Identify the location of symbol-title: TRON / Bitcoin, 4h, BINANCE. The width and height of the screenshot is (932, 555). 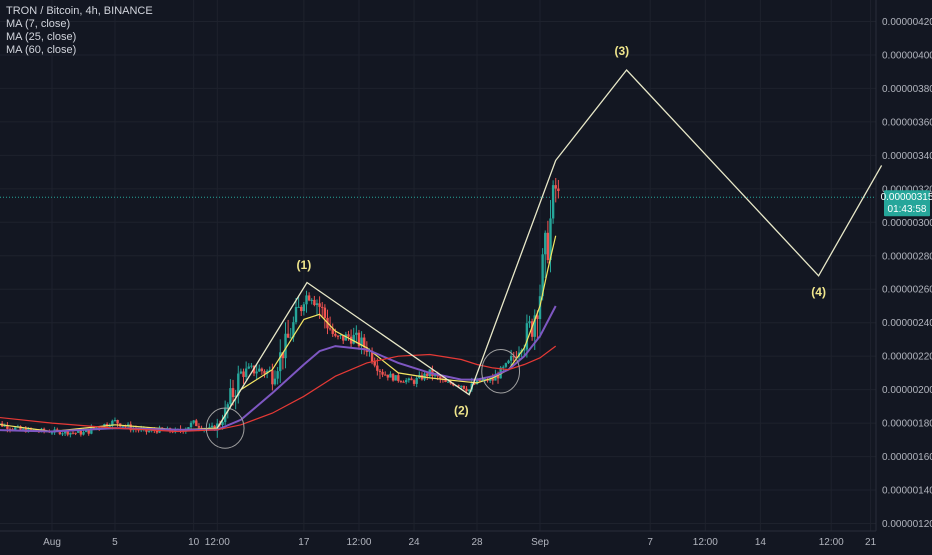
(79, 11).